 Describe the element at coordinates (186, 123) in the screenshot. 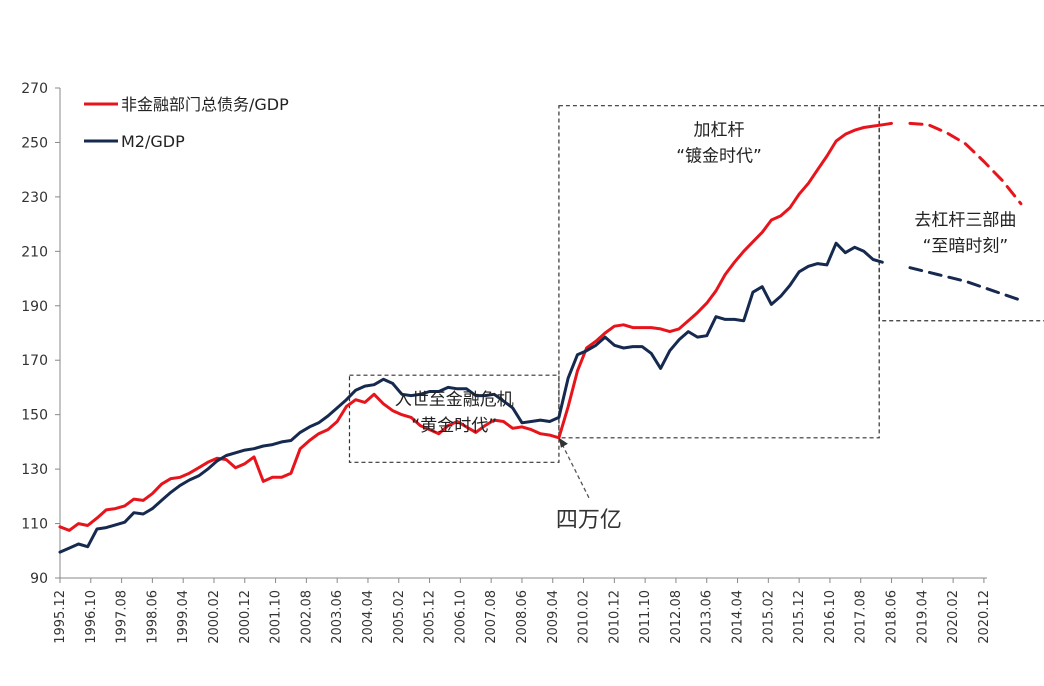

I see `legend: 非金融部门总债务/GDP M2/GDP` at that location.